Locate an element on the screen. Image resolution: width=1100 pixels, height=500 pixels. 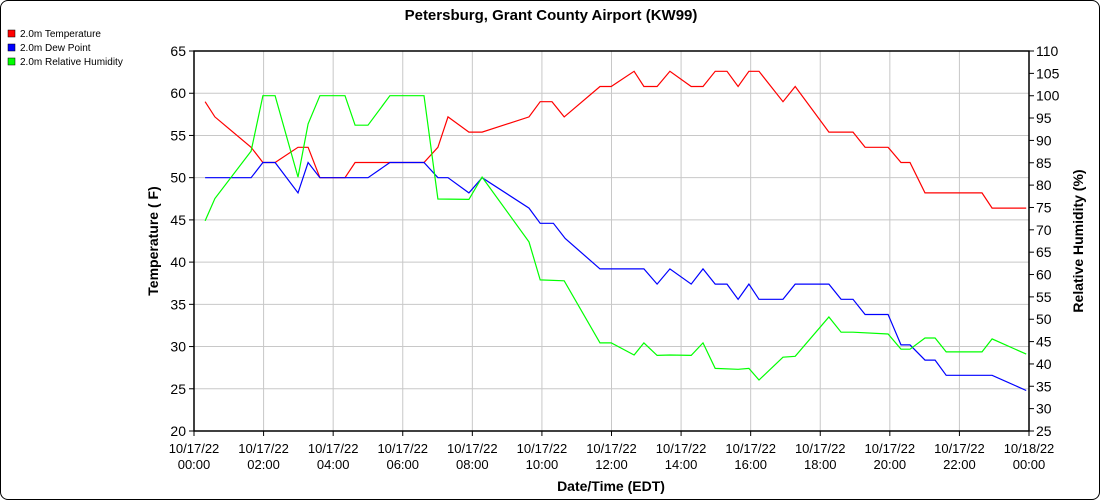
x-tick-time: 20:00 is located at coordinates (890, 464).